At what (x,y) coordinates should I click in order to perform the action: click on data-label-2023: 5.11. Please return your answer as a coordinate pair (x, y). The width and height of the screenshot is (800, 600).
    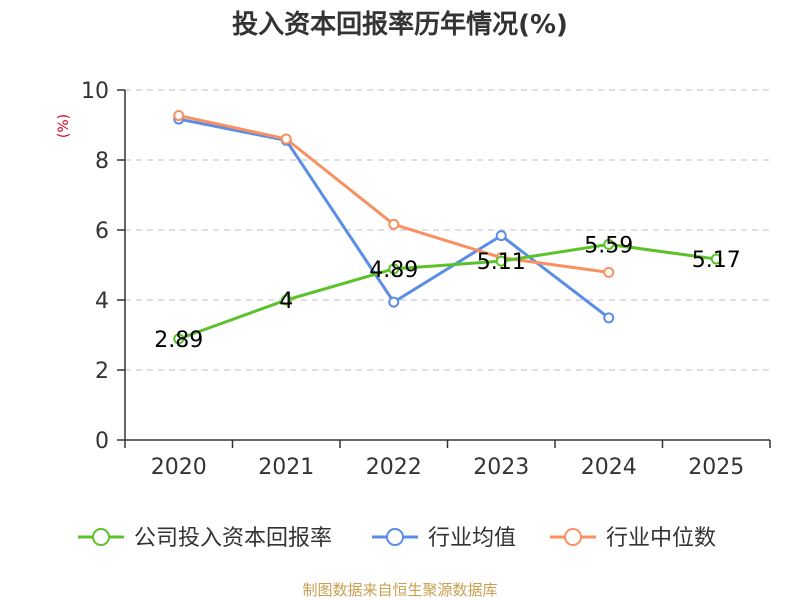
    Looking at the image, I should click on (501, 262).